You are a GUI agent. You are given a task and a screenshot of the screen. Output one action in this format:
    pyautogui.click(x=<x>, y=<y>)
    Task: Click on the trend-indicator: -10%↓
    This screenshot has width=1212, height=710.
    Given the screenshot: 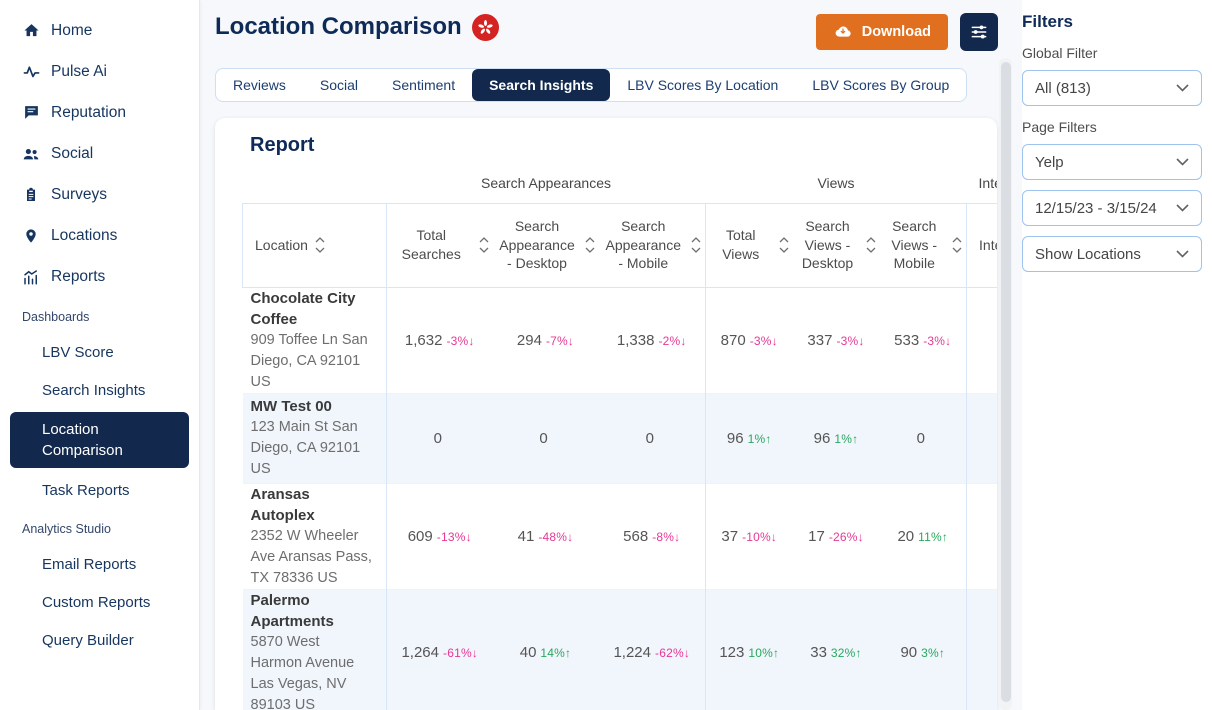 What is the action you would take?
    pyautogui.click(x=760, y=536)
    